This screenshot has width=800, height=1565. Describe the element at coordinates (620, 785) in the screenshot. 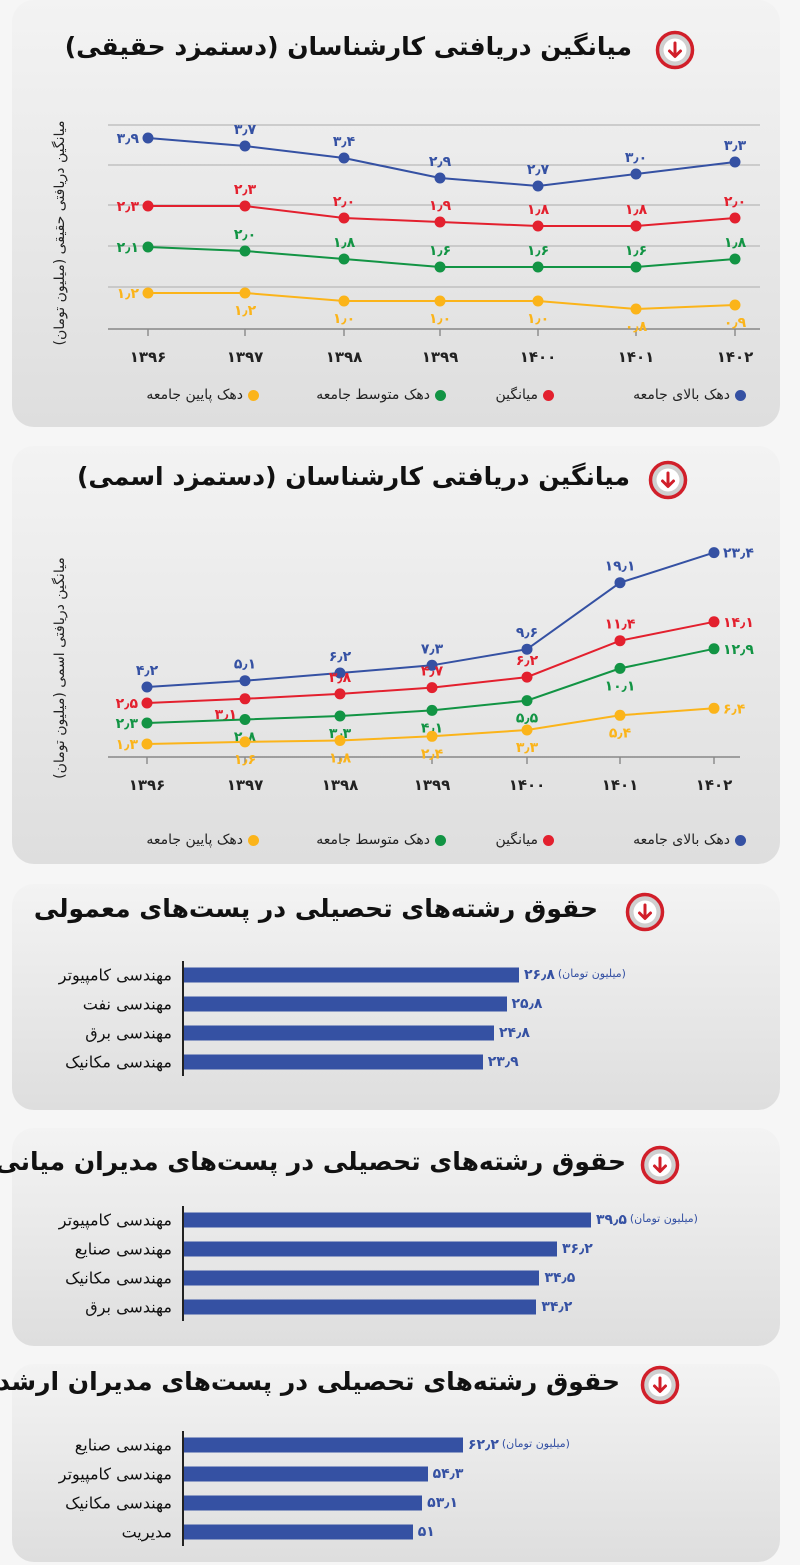

I see `x-tick-label: ۱۴۰۱` at that location.